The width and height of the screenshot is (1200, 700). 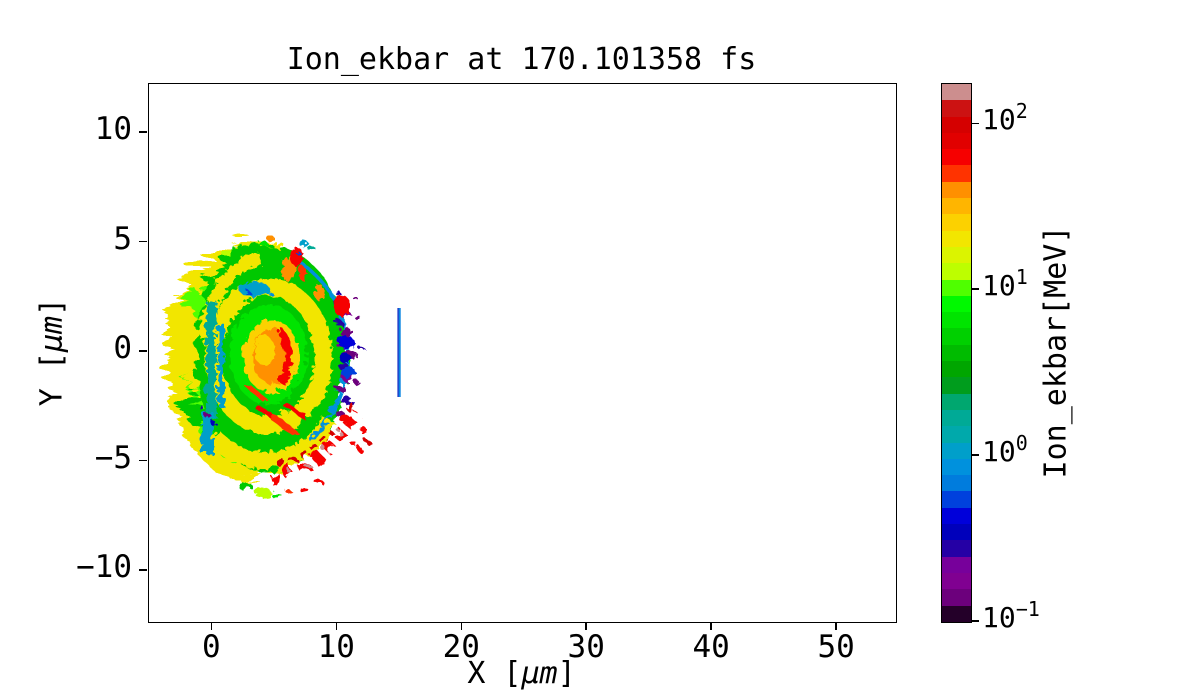 What do you see at coordinates (1056, 352) in the screenshot?
I see `colorbar-label: Ion_ekbar[MeV]` at bounding box center [1056, 352].